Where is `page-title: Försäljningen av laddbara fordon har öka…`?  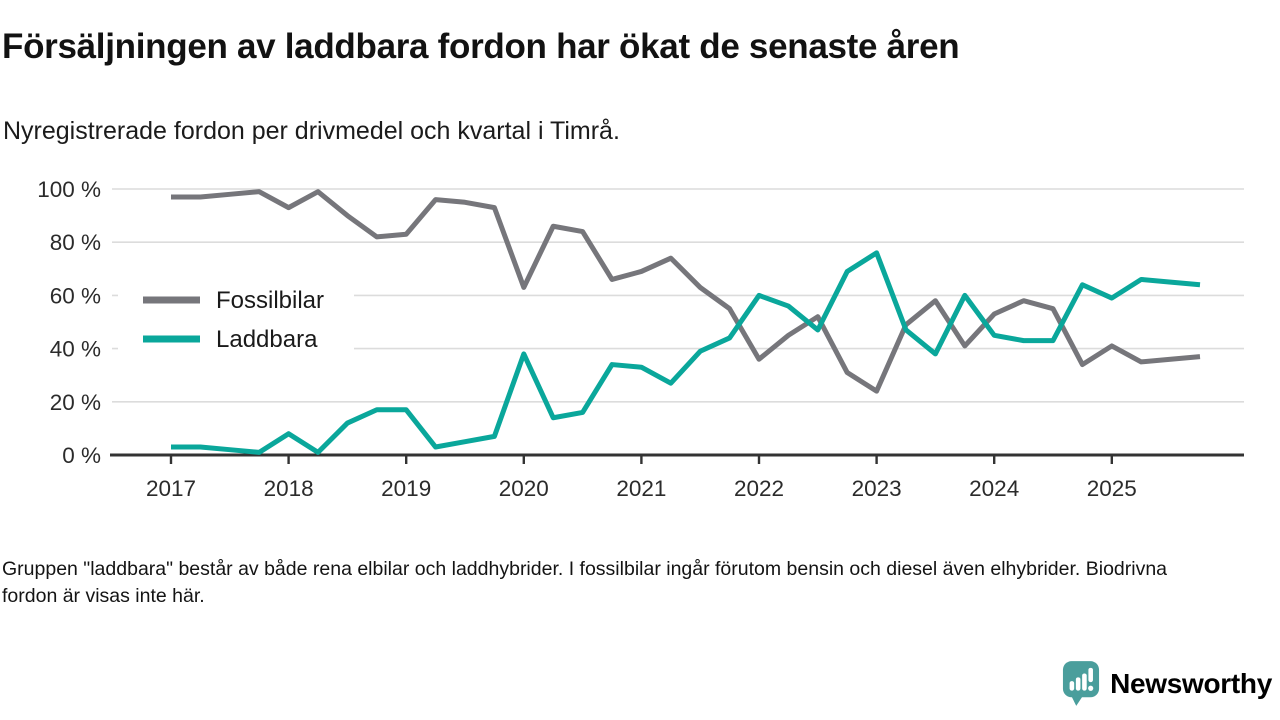 page-title: Försäljningen av laddbara fordon har öka… is located at coordinates (481, 46).